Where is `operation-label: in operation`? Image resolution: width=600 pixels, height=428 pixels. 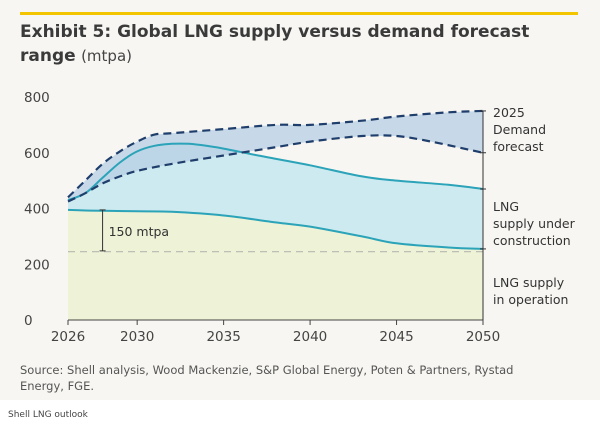 operation-label: in operation is located at coordinates (530, 299).